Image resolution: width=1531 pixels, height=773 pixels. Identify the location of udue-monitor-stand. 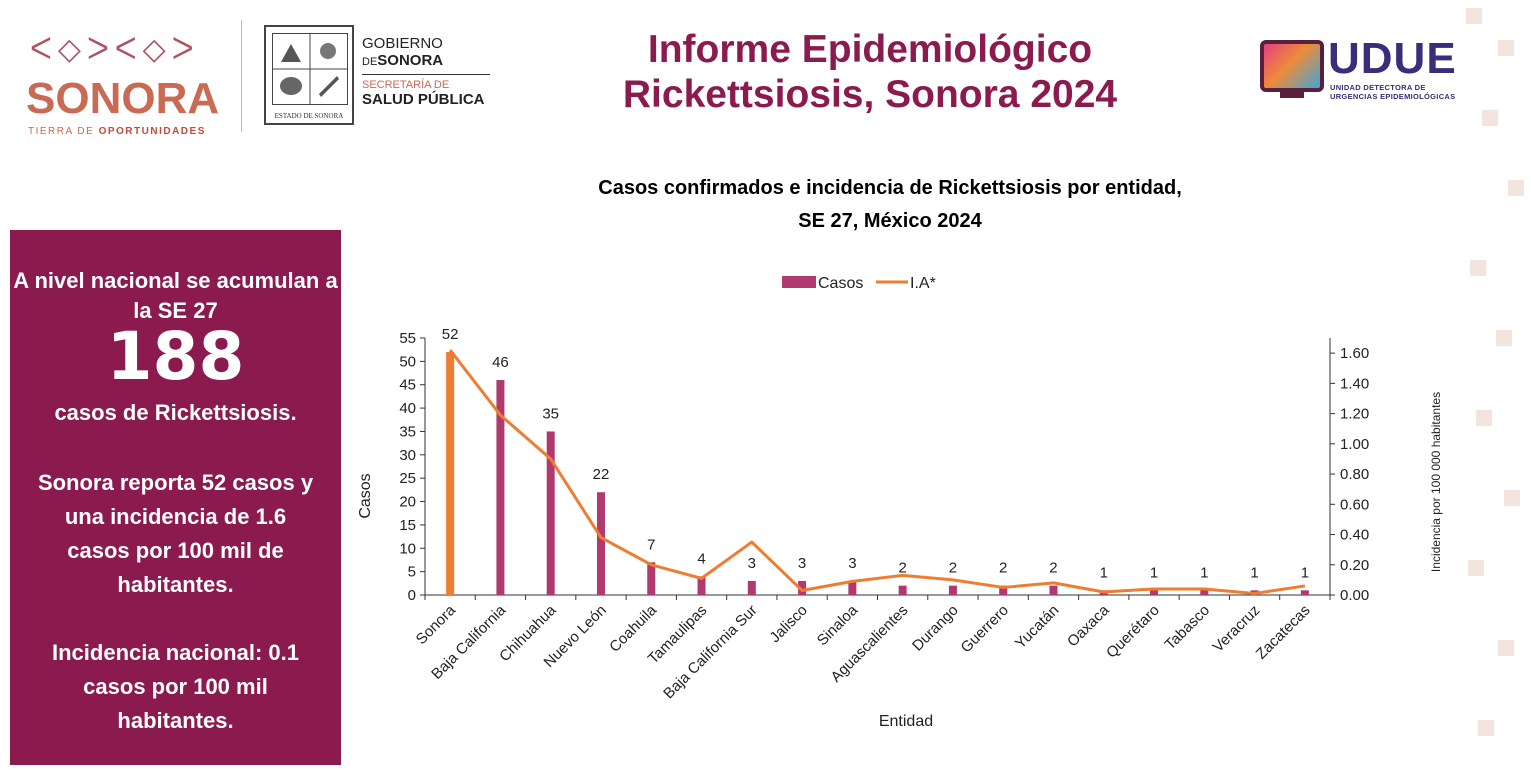
(1292, 95).